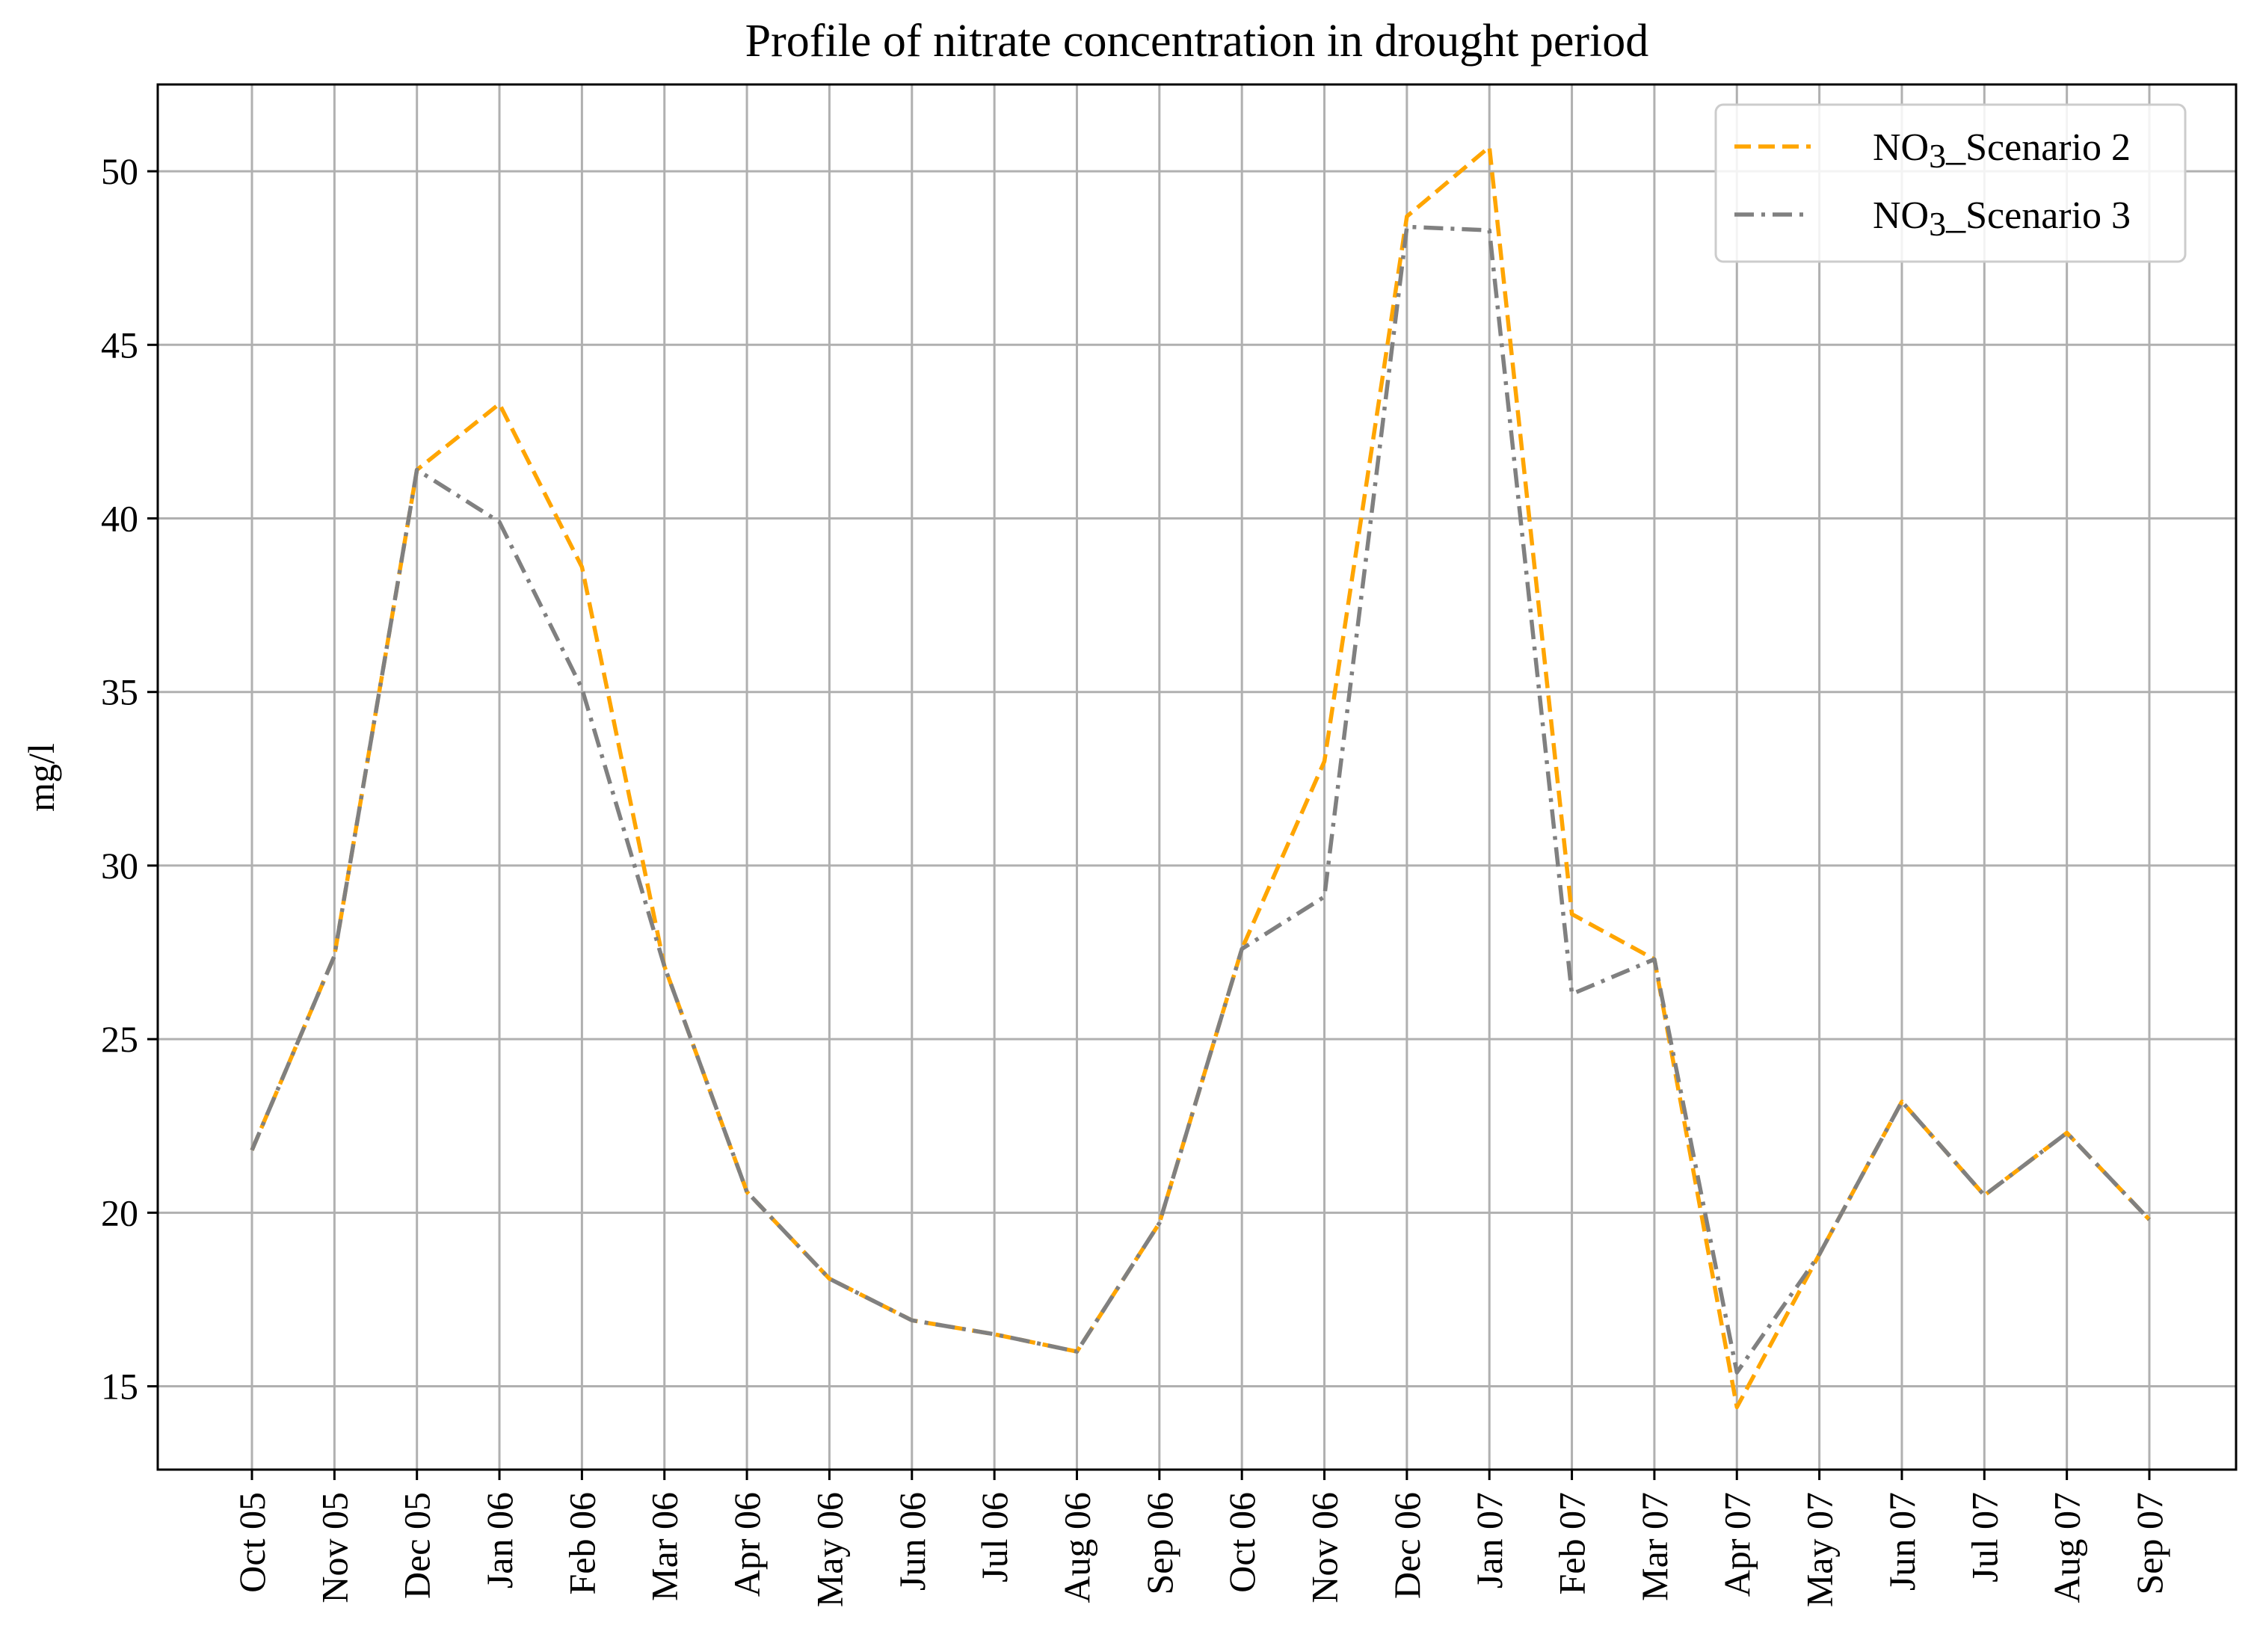  What do you see at coordinates (1901, 216) in the screenshot?
I see `legend-label-scenario-3-prefix: NO` at bounding box center [1901, 216].